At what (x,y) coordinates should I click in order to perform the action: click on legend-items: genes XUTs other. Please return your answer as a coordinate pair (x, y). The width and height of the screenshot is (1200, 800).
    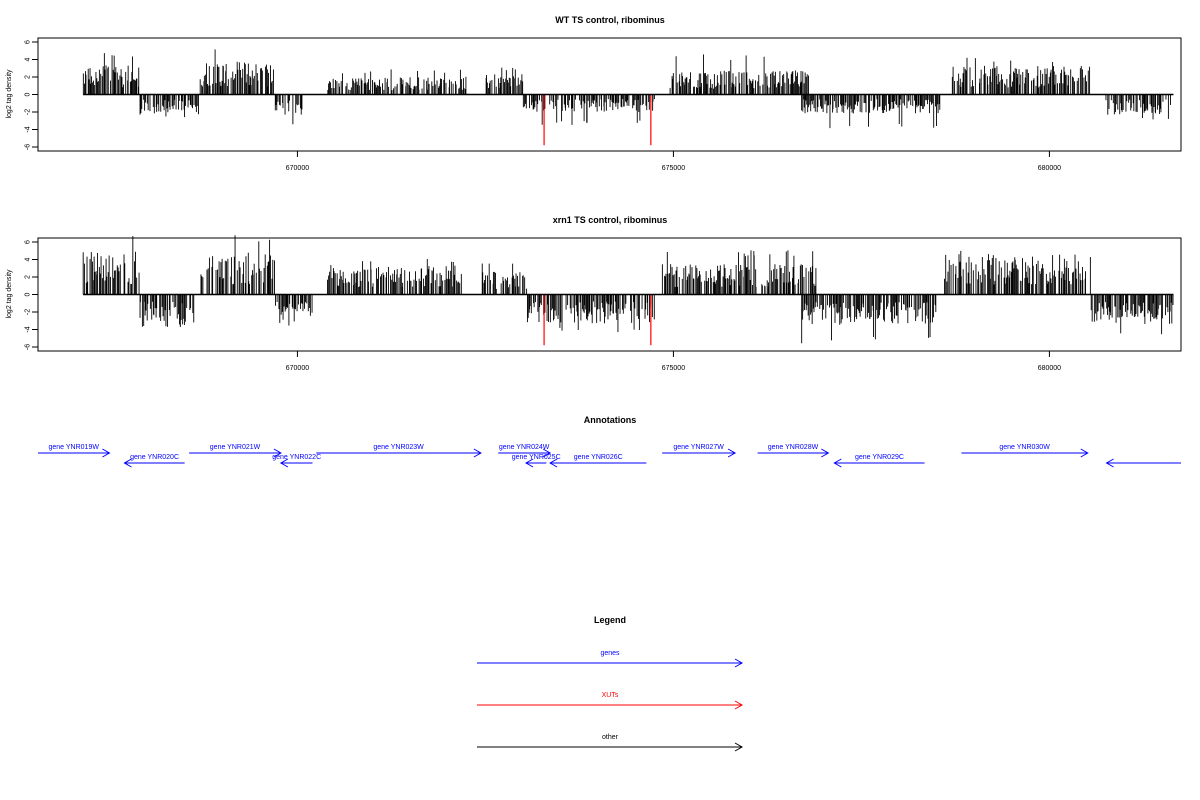
    Looking at the image, I should click on (610, 701).